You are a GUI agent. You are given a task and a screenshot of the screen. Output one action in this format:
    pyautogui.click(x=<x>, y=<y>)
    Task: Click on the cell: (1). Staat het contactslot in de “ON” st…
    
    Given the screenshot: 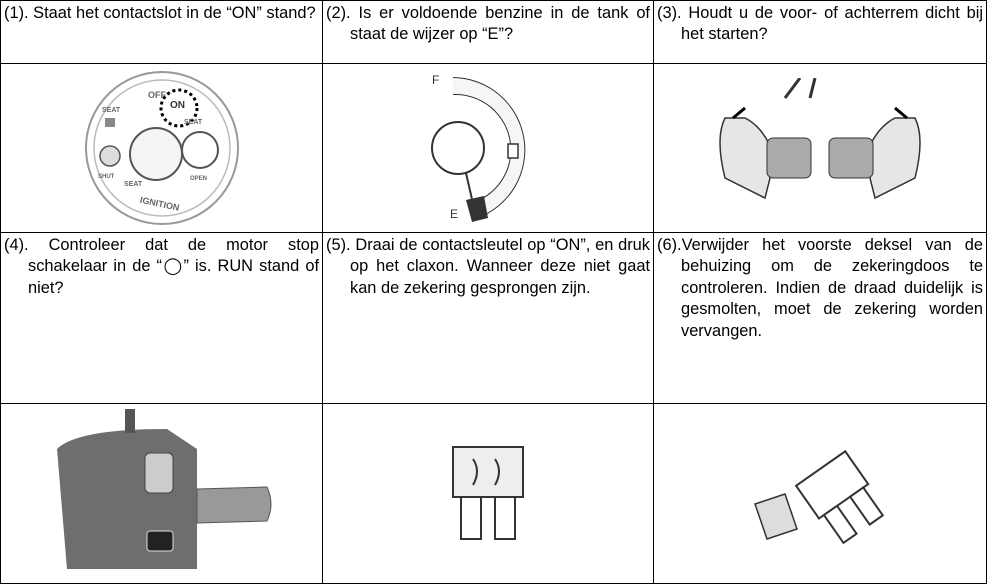 What is the action you would take?
    pyautogui.click(x=161, y=32)
    